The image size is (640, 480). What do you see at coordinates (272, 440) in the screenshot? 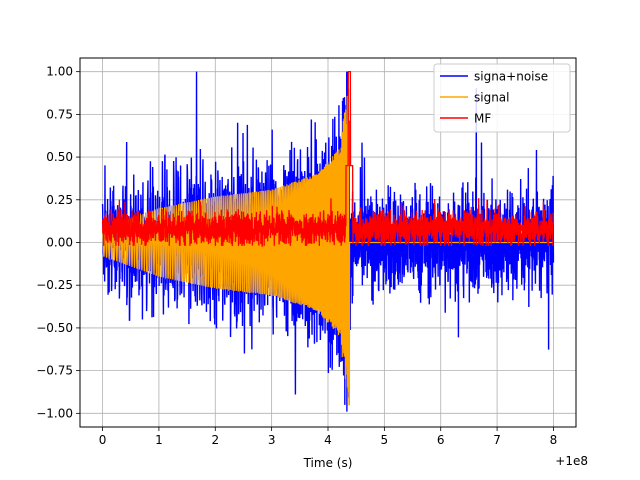
I see `x-tick-label: 3` at bounding box center [272, 440].